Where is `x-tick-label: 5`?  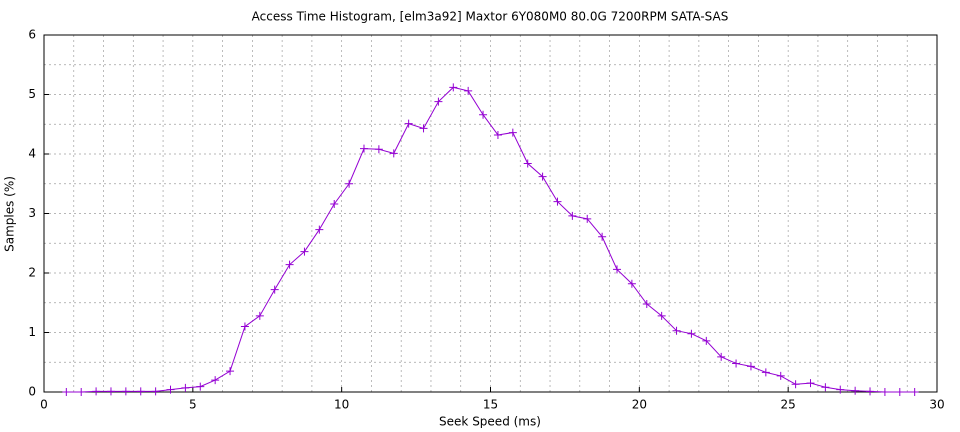
x-tick-label: 5 is located at coordinates (193, 405).